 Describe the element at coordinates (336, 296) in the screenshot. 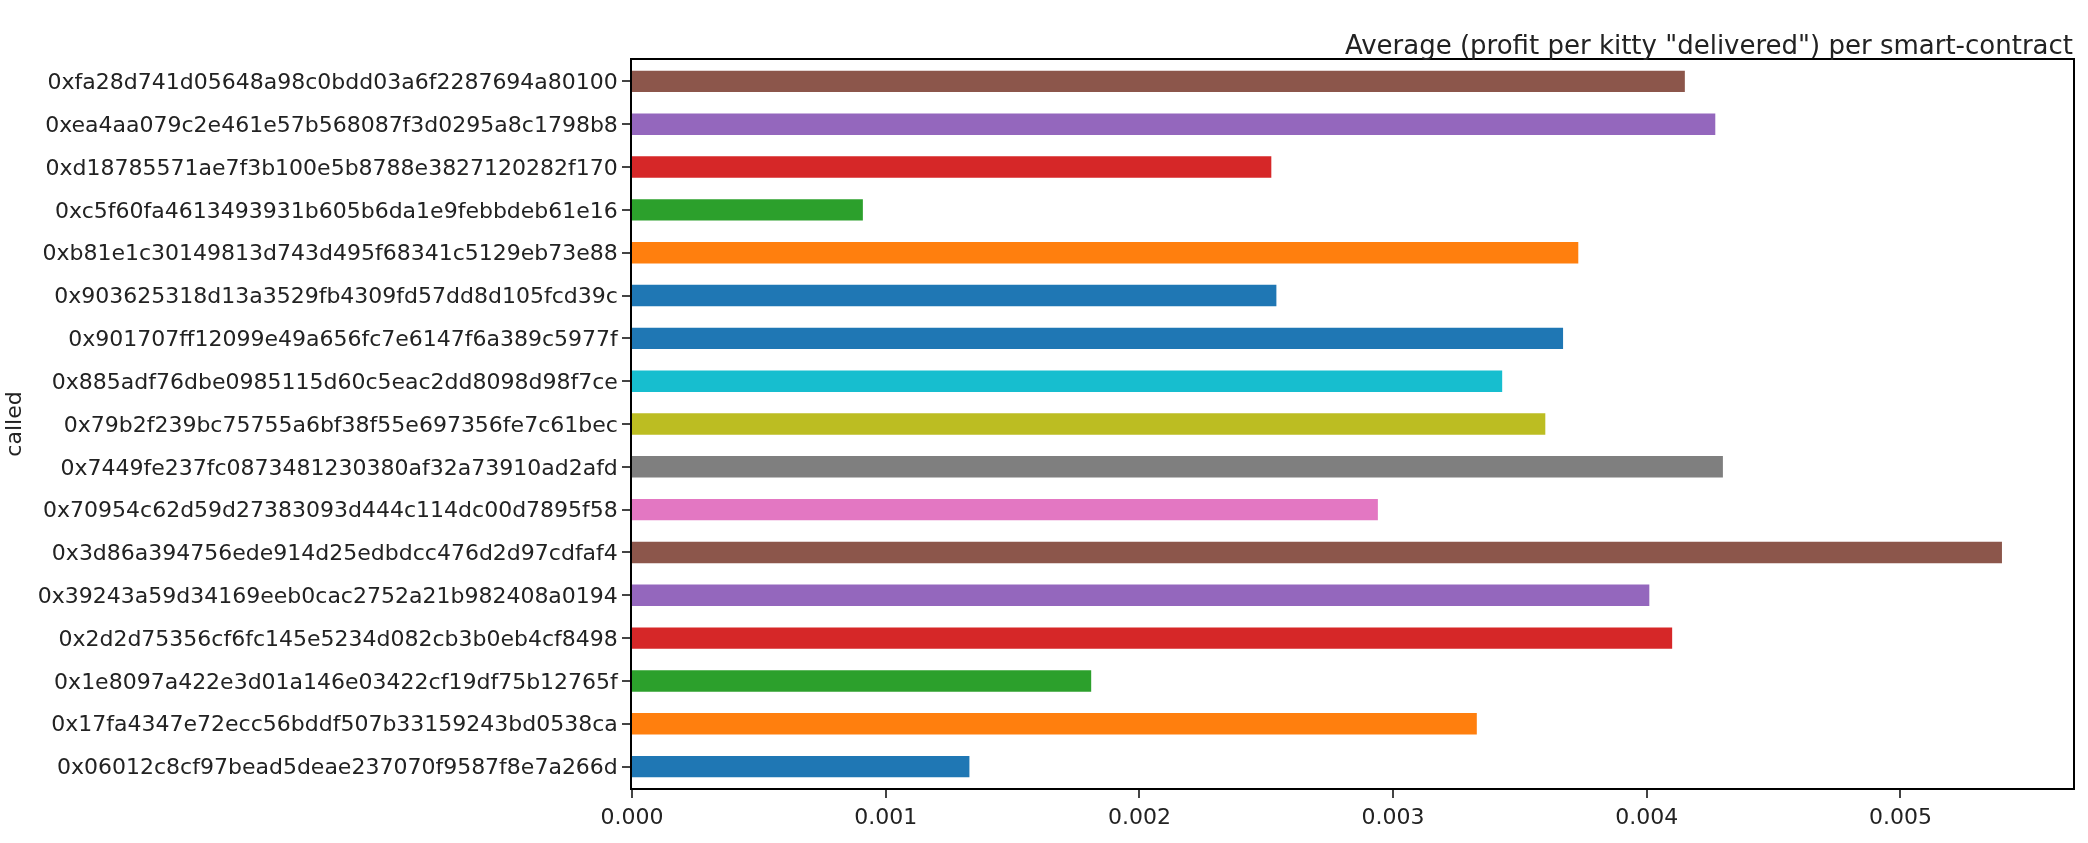

I see `y-tick-label: 0x903625318d13a3529fb4309fd57dd8d105fcd39c` at that location.